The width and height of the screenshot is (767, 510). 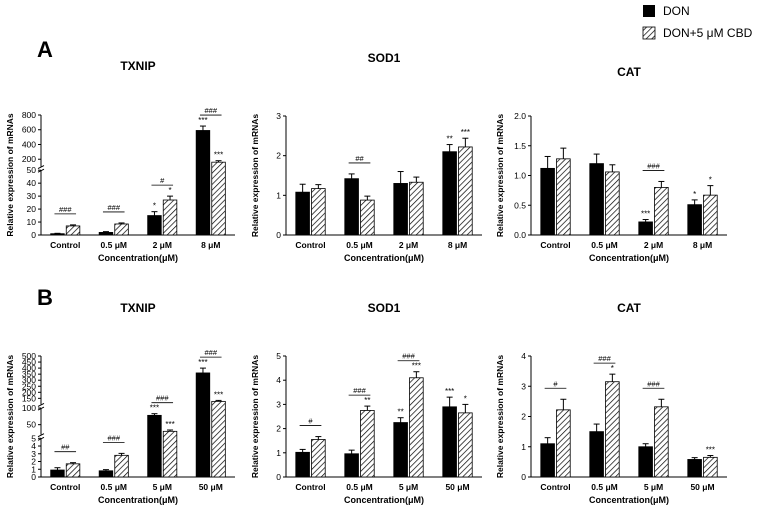 I want to click on y-tick-label: 0.5, so click(x=520, y=205).